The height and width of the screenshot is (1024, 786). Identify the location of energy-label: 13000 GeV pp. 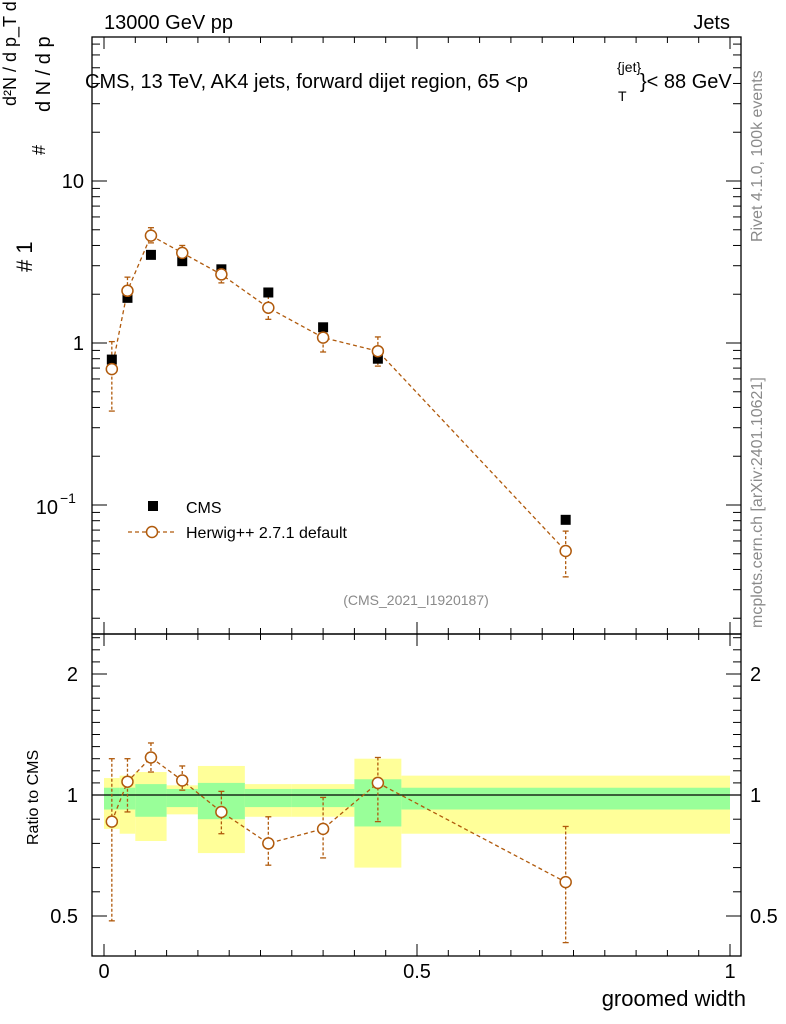
(168, 23).